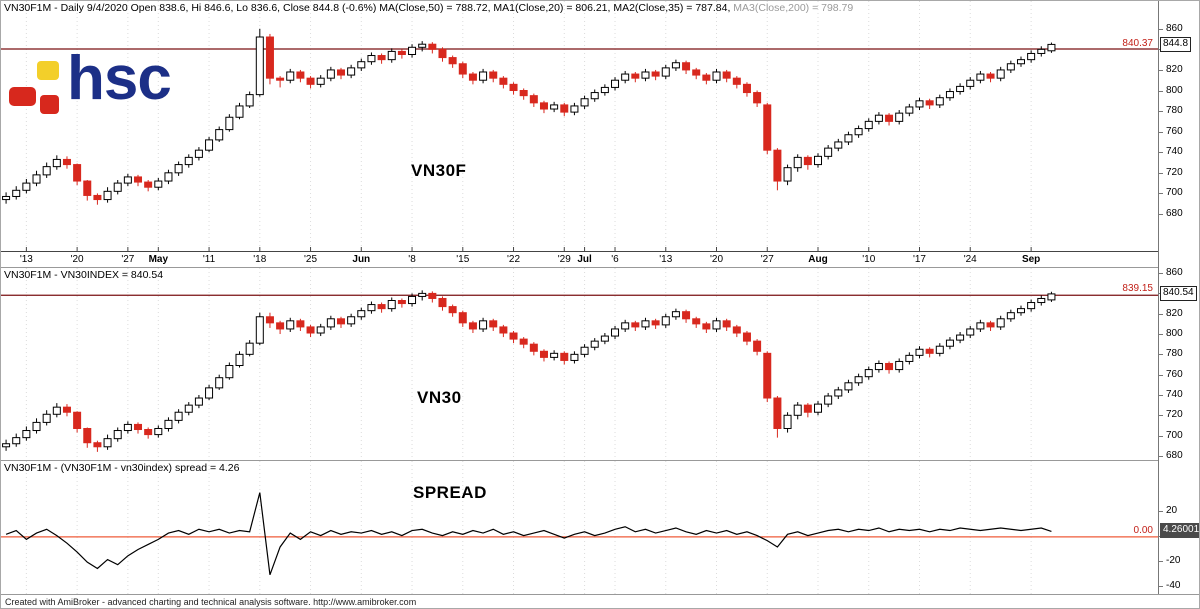 This screenshot has width=1200, height=609. Describe the element at coordinates (22, 96) in the screenshot. I see `logo-red-rect-icon` at that location.